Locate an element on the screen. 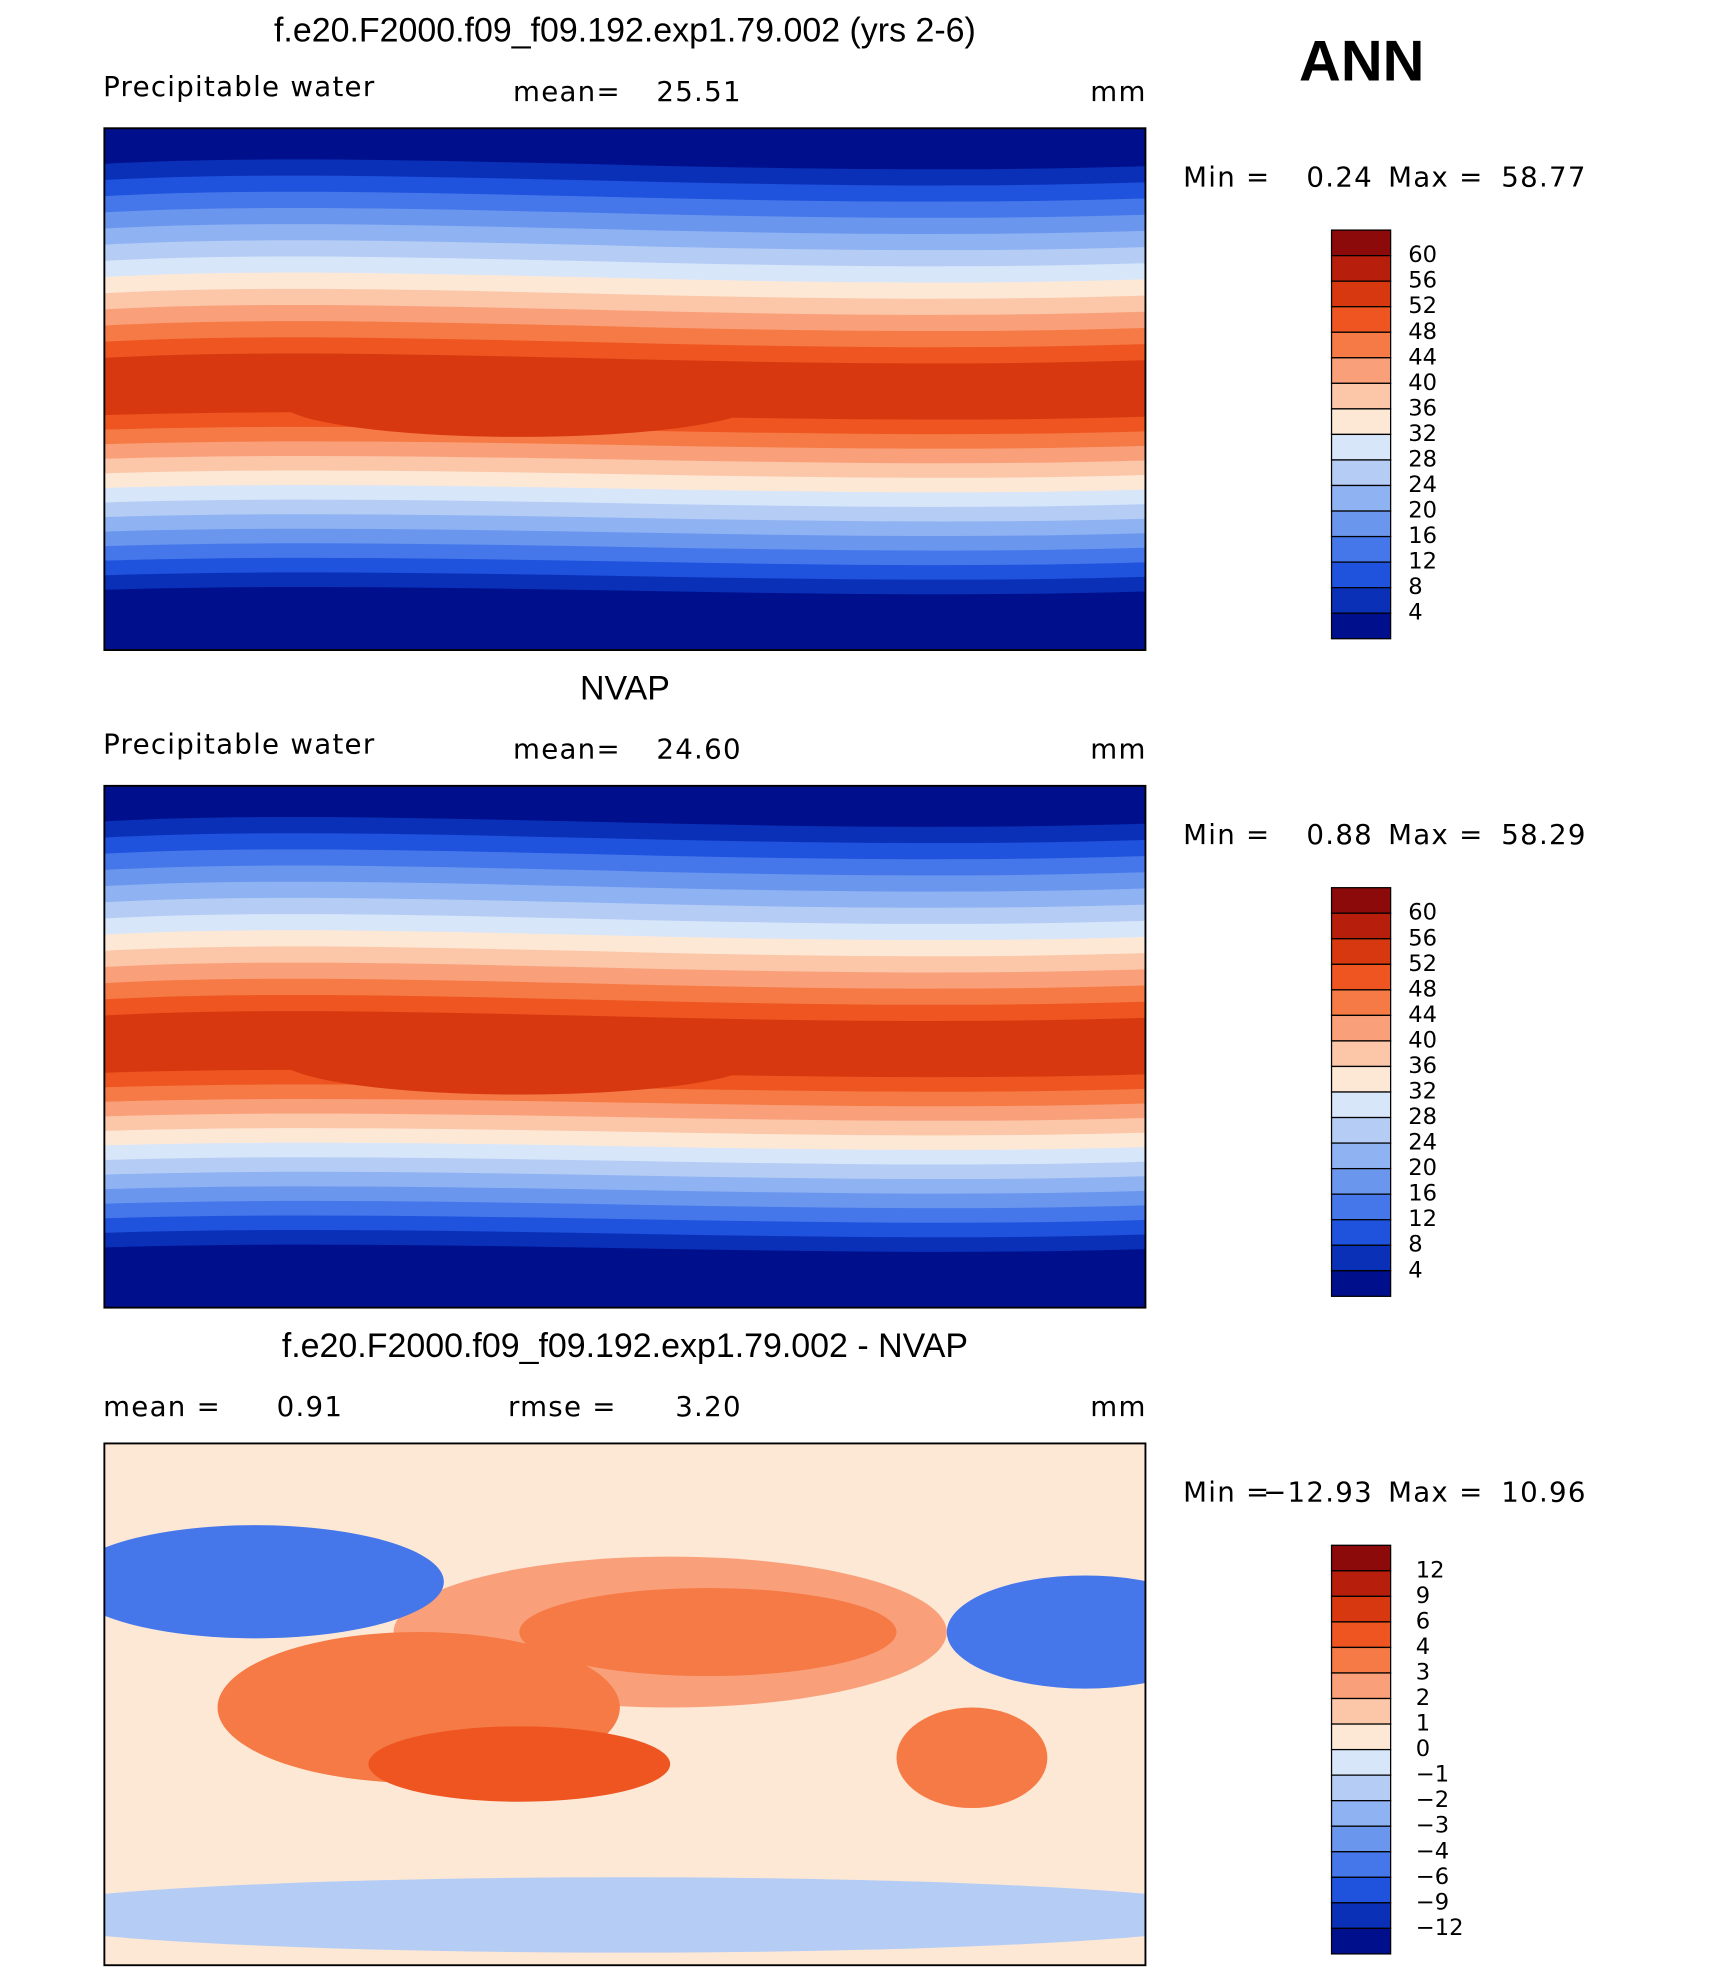 The image size is (1710, 1969). colorbar-label: −6 is located at coordinates (1432, 1877).